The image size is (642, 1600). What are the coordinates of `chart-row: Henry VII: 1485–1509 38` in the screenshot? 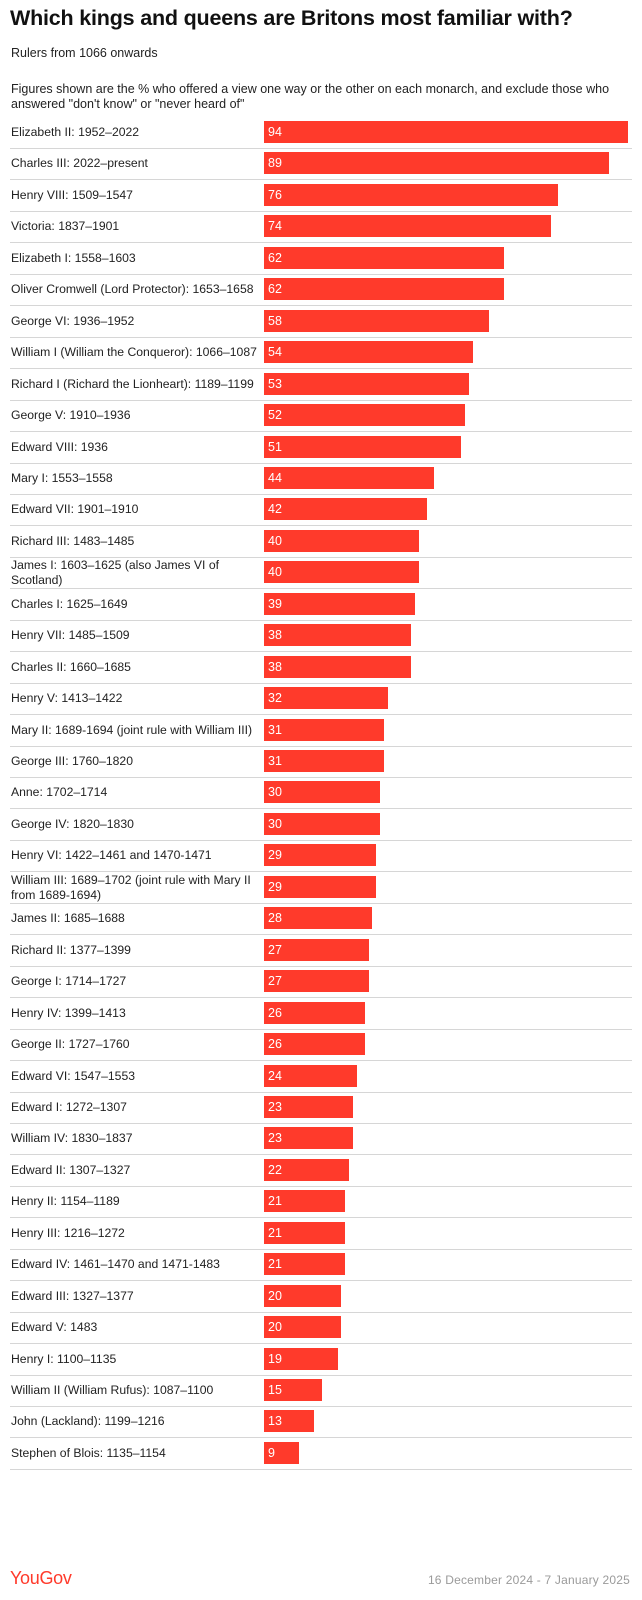 It's located at (321, 636).